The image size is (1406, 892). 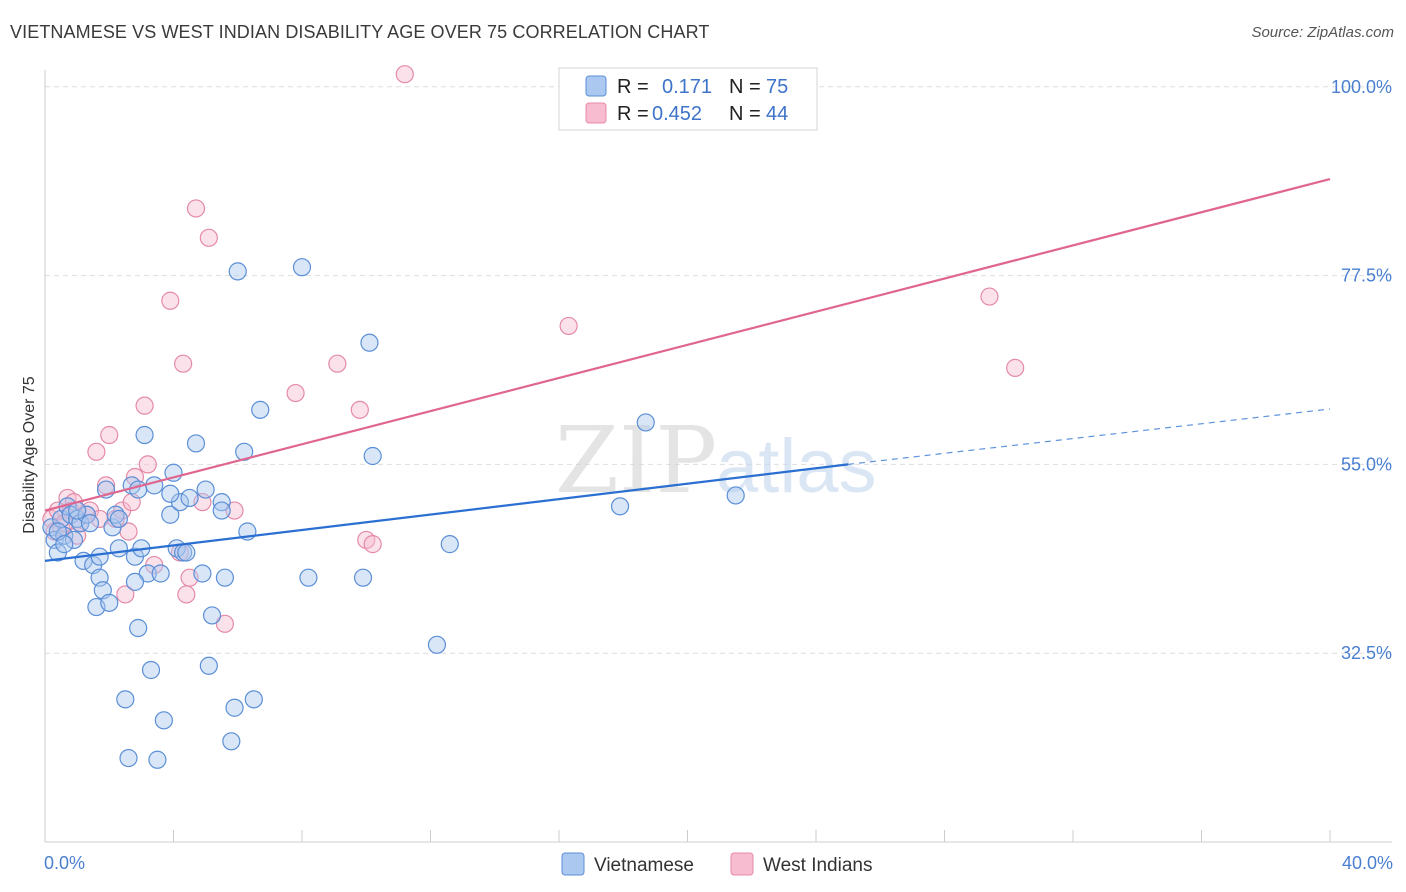 What do you see at coordinates (644, 865) in the screenshot?
I see `bottom-legend-label-vietnamese: Vietnamese` at bounding box center [644, 865].